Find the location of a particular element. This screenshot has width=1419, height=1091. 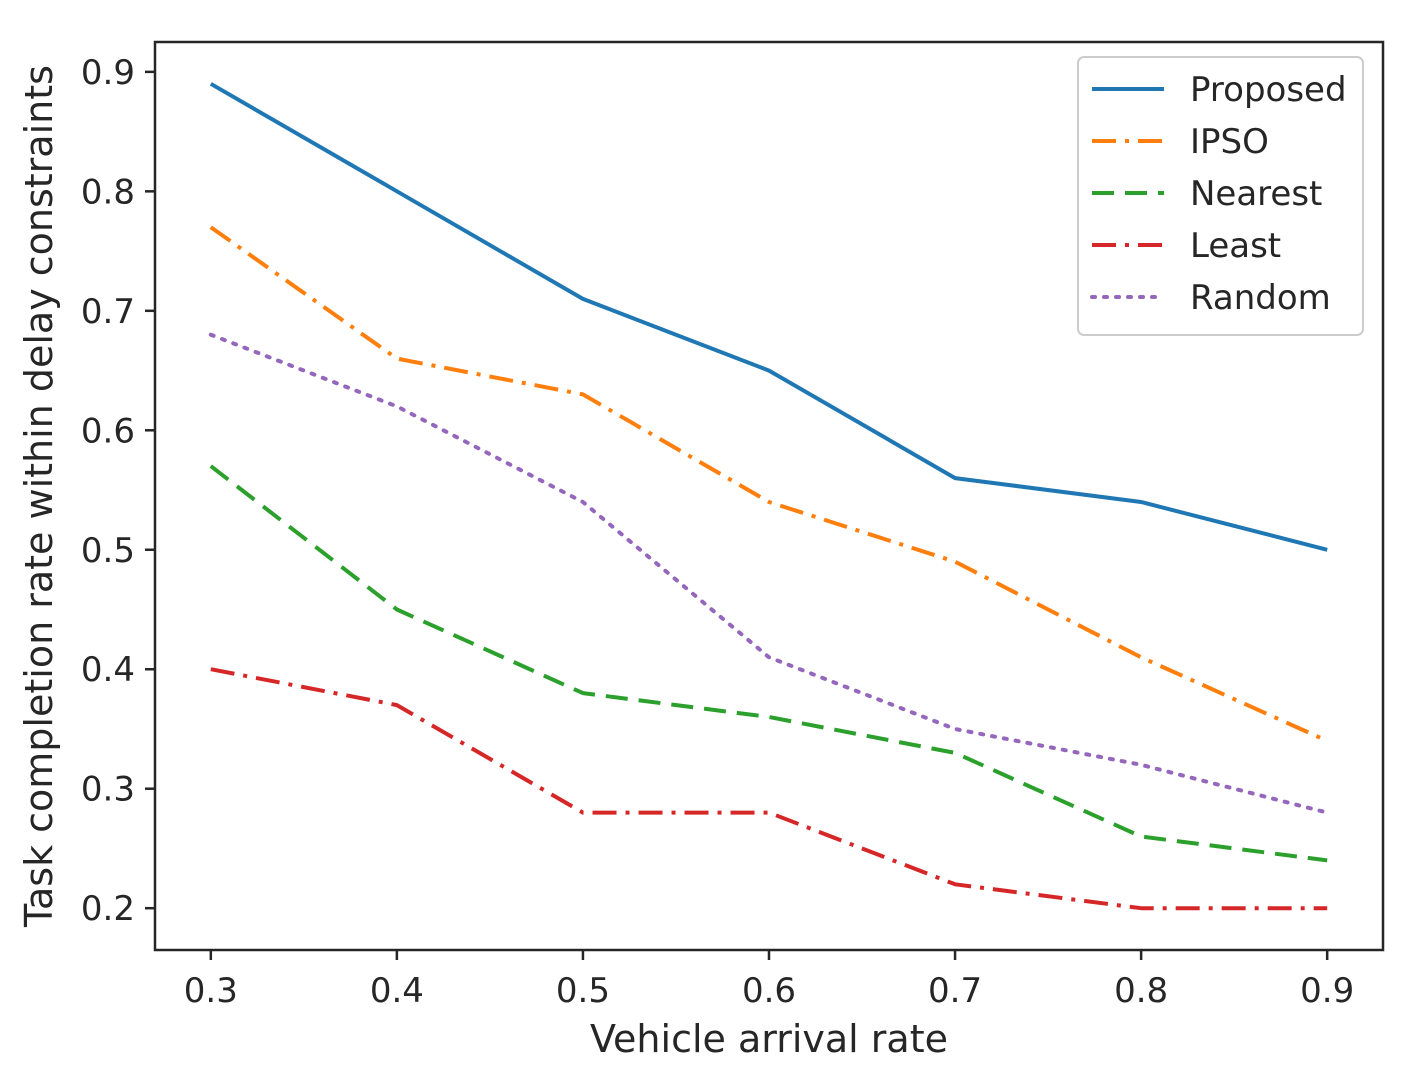

legend-label-ipso: IPSO is located at coordinates (1229, 142).